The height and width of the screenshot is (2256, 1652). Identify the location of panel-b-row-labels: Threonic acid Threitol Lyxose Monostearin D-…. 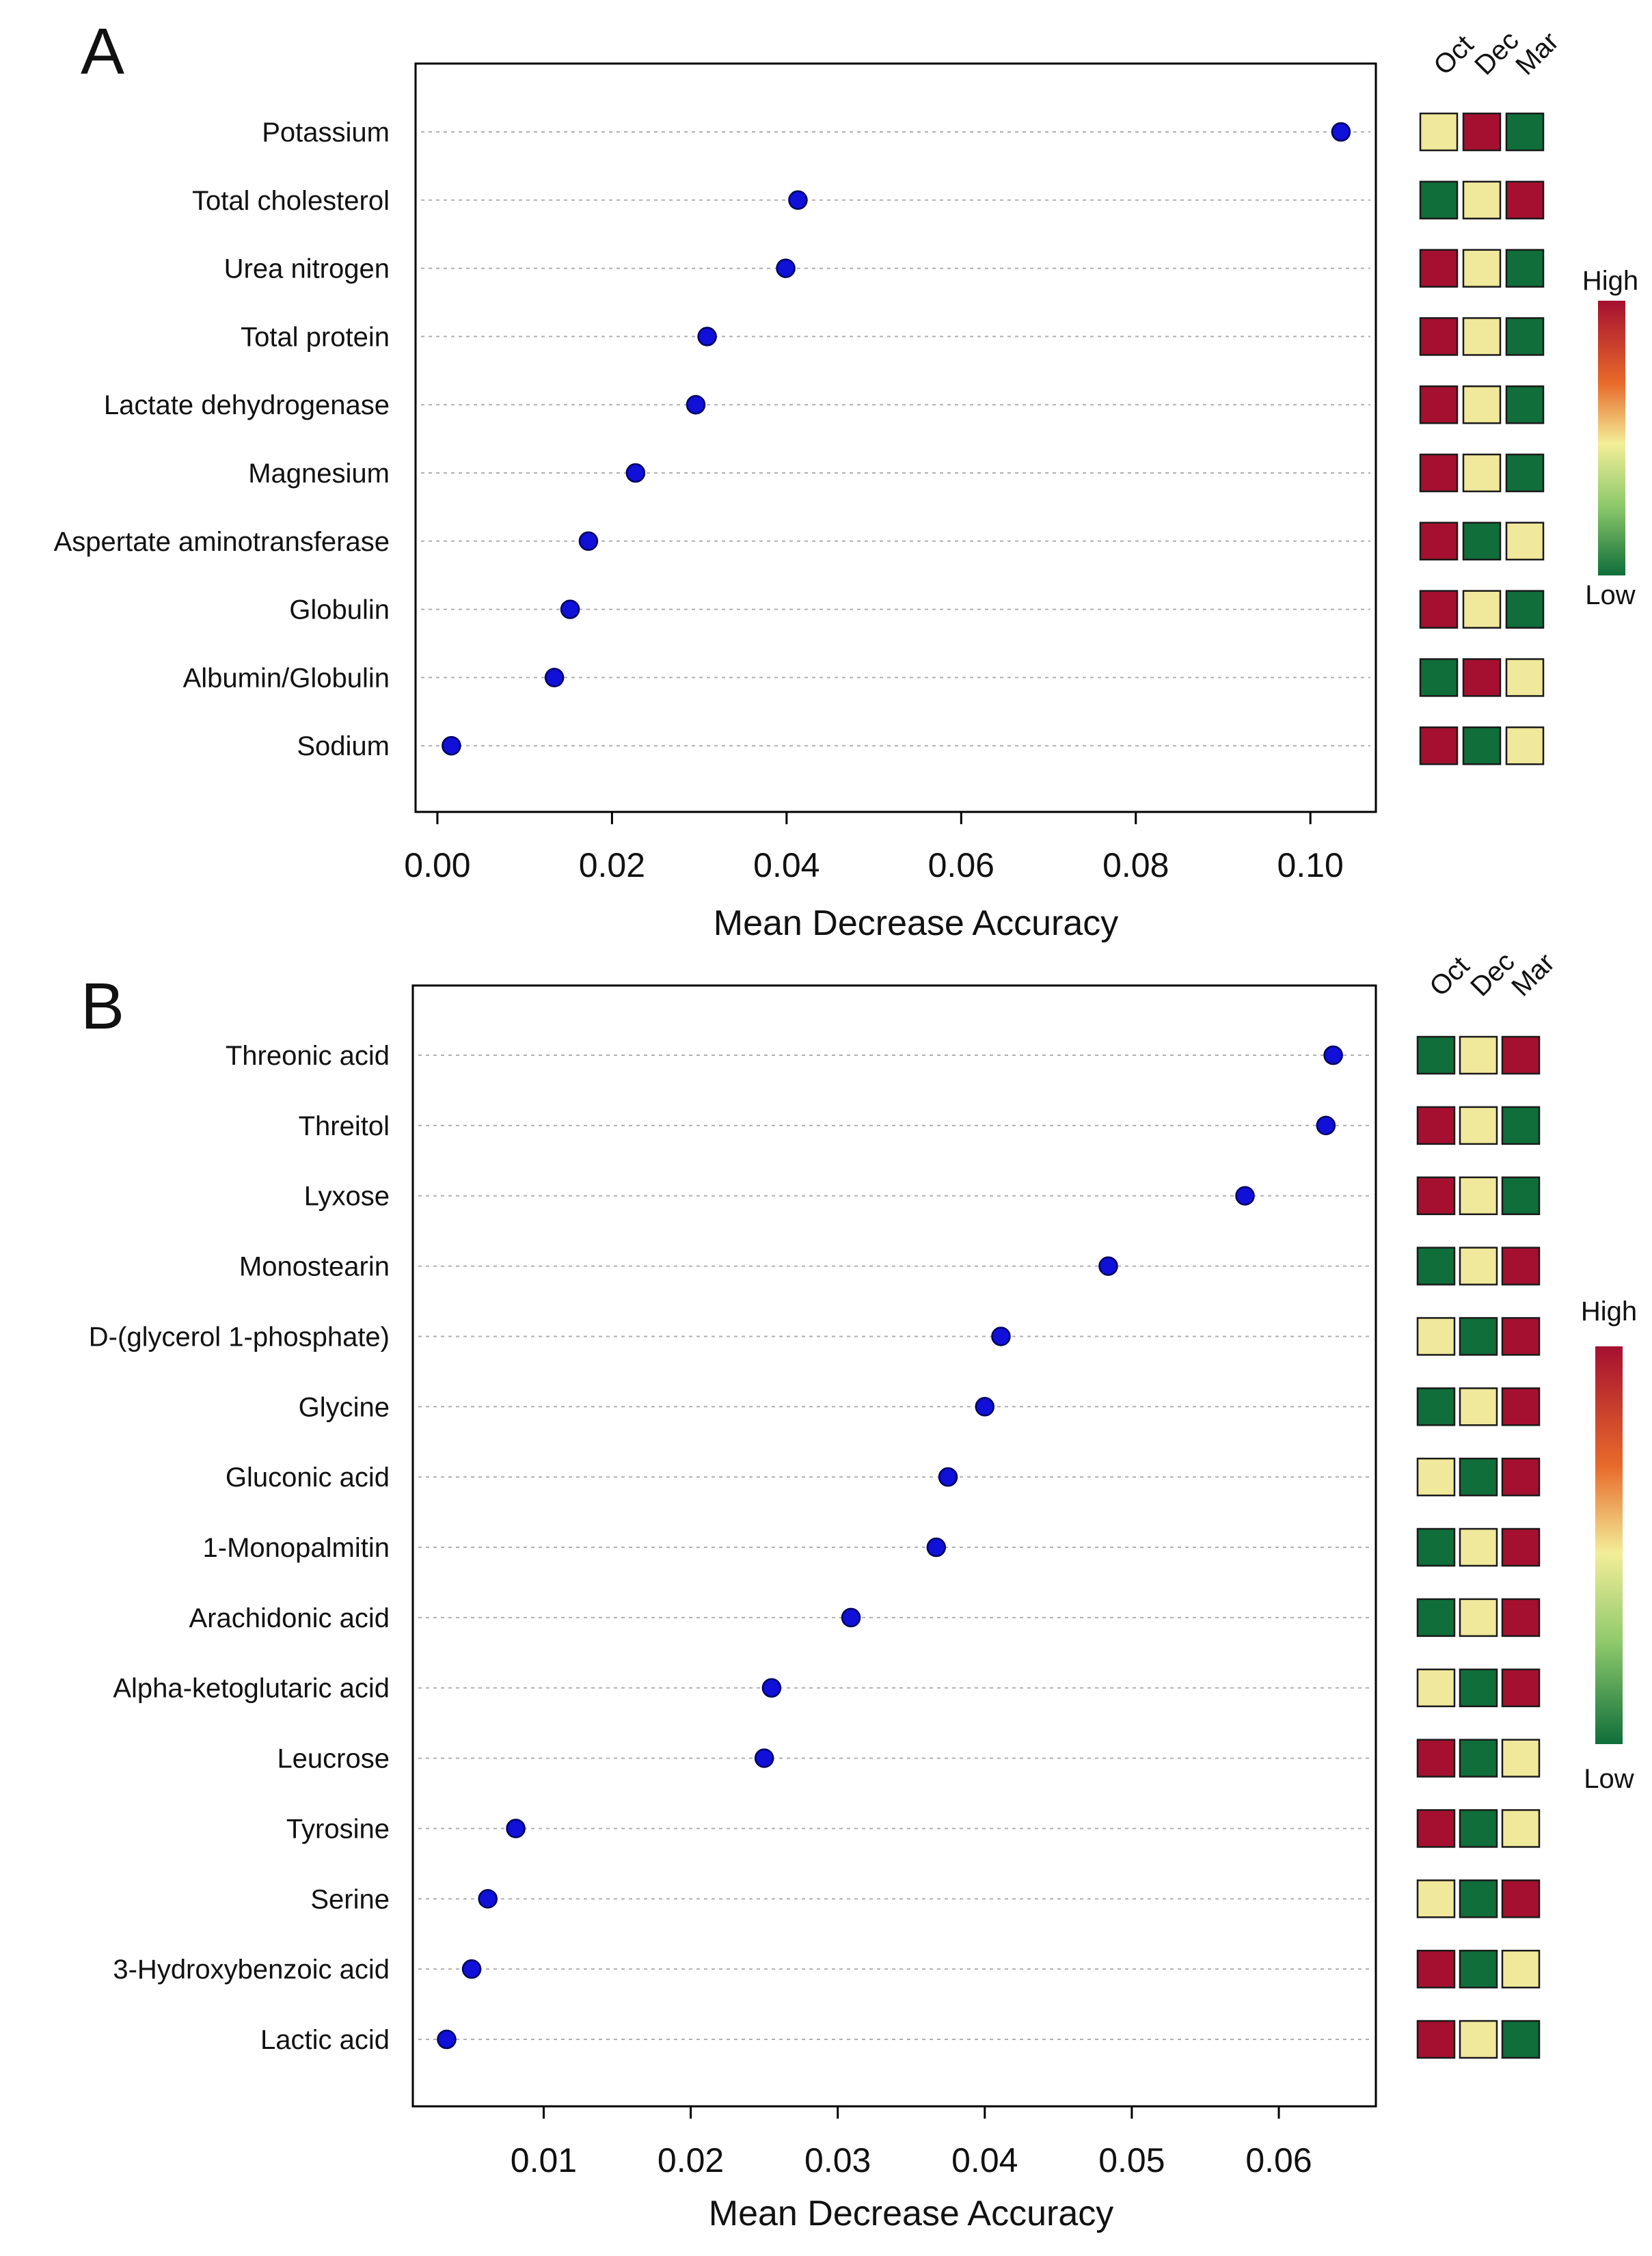
(239, 1548).